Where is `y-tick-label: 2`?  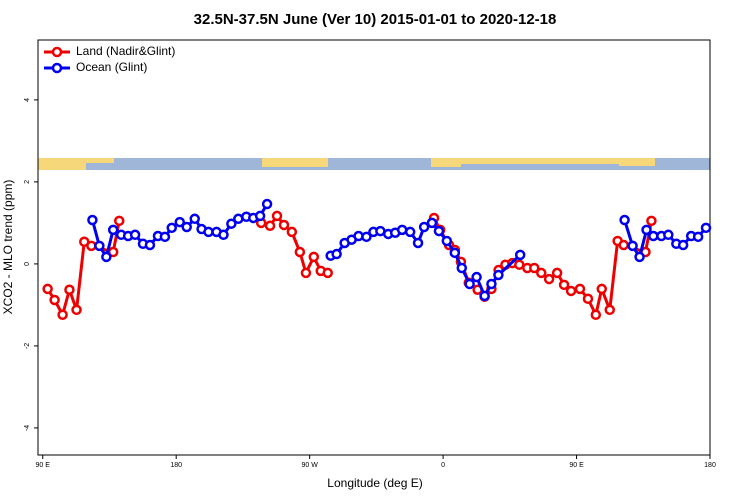
y-tick-label: 2 is located at coordinates (27, 182).